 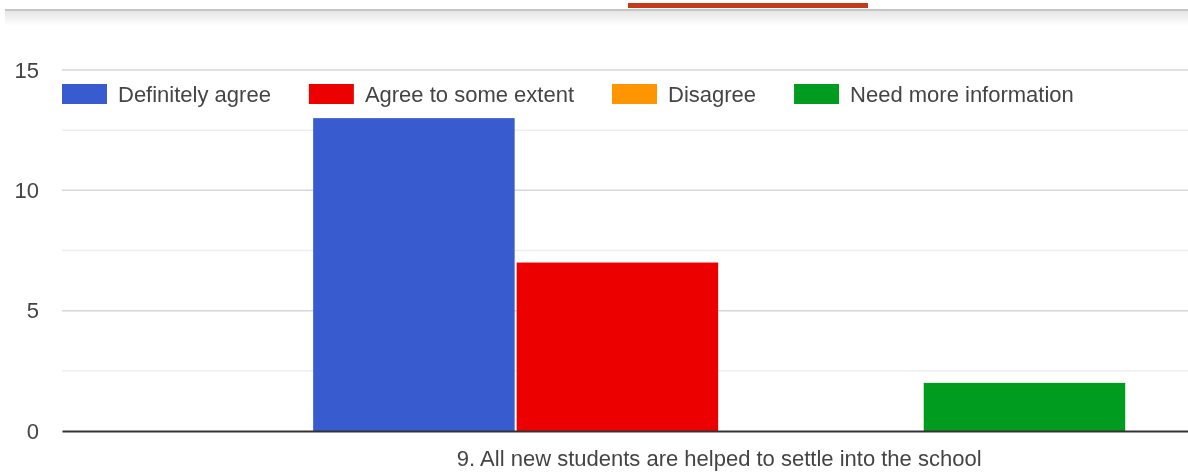 What do you see at coordinates (32, 311) in the screenshot?
I see `y-tick-label: 5` at bounding box center [32, 311].